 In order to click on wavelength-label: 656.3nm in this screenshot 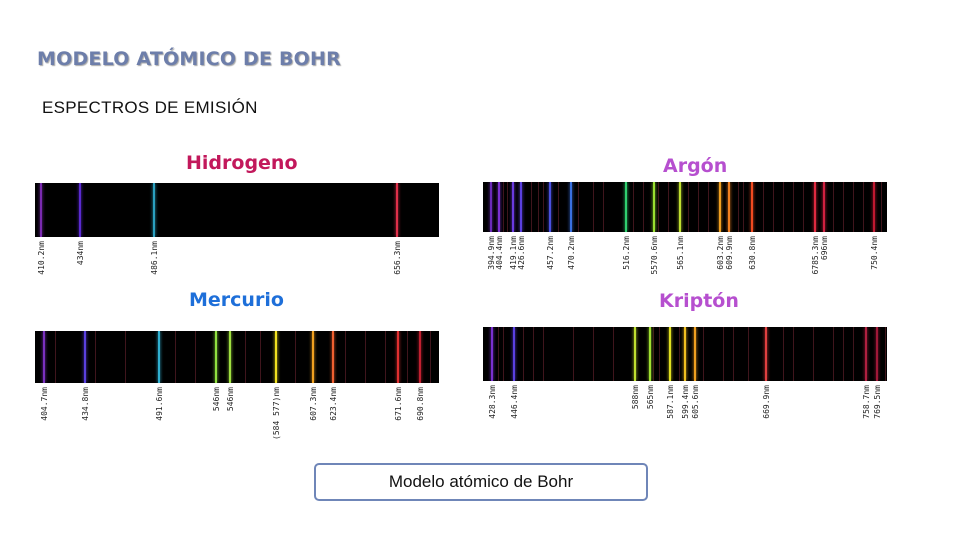, I will do `click(397, 258)`.